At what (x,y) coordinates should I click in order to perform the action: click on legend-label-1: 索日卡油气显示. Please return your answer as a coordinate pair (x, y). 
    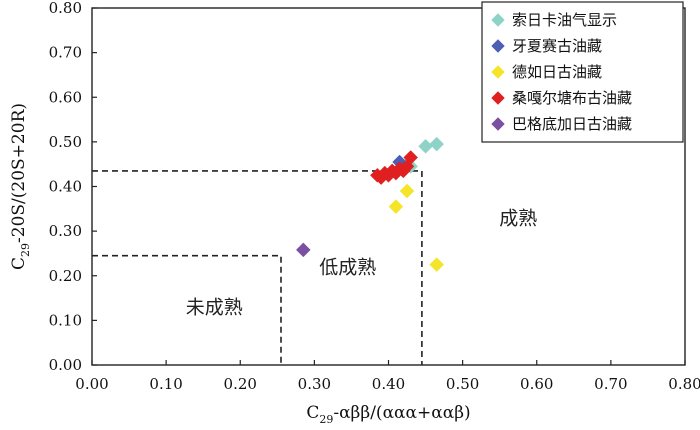
    Looking at the image, I should click on (564, 20).